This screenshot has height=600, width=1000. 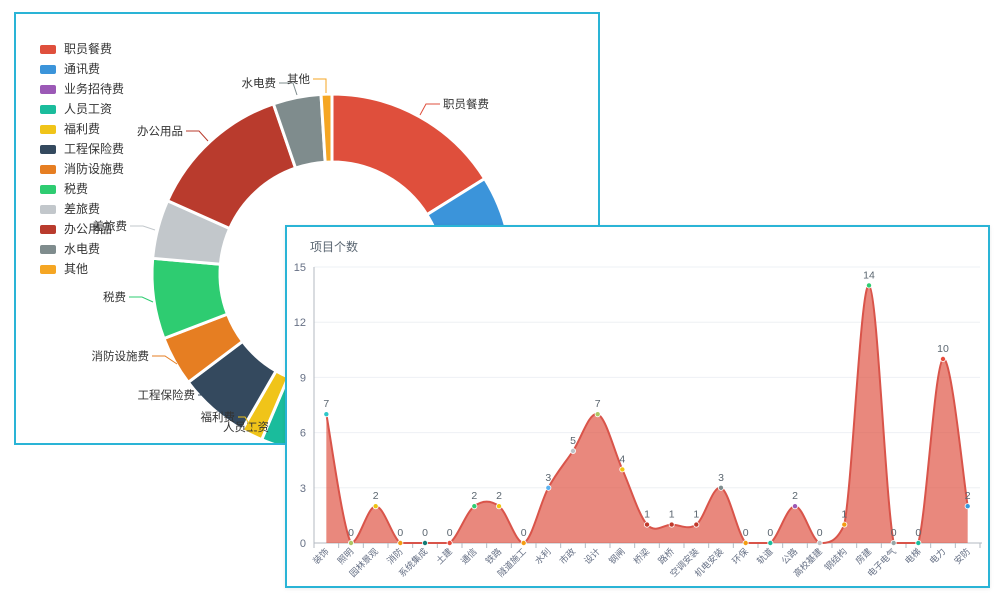 I want to click on value-label: 7, so click(x=598, y=404).